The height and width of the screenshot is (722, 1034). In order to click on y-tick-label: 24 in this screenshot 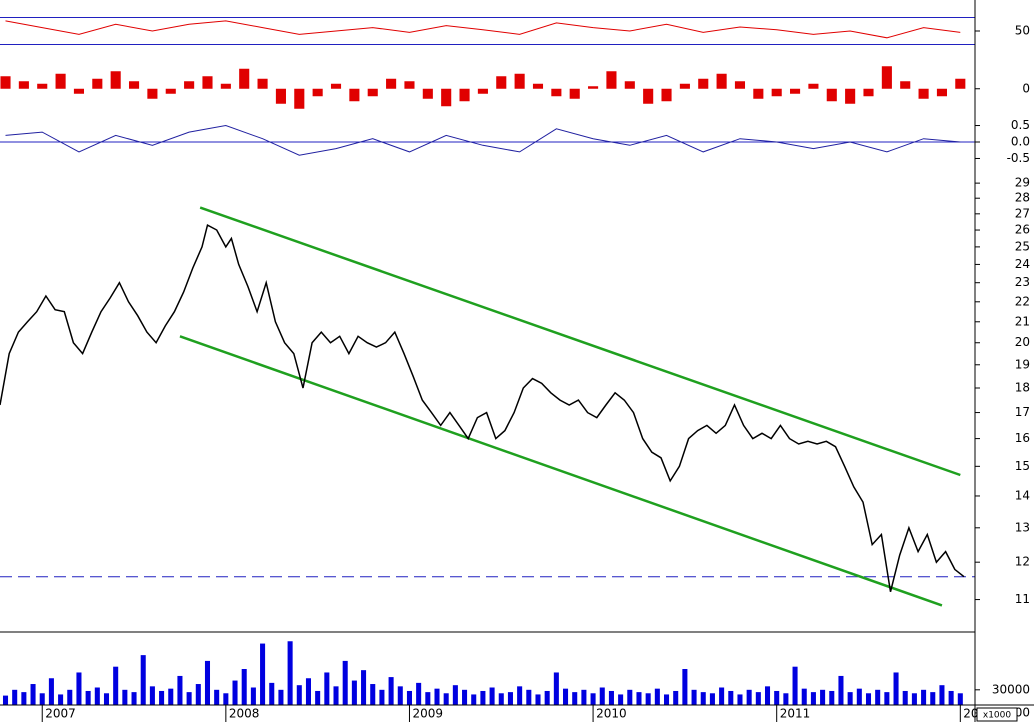, I will do `click(1022, 264)`.